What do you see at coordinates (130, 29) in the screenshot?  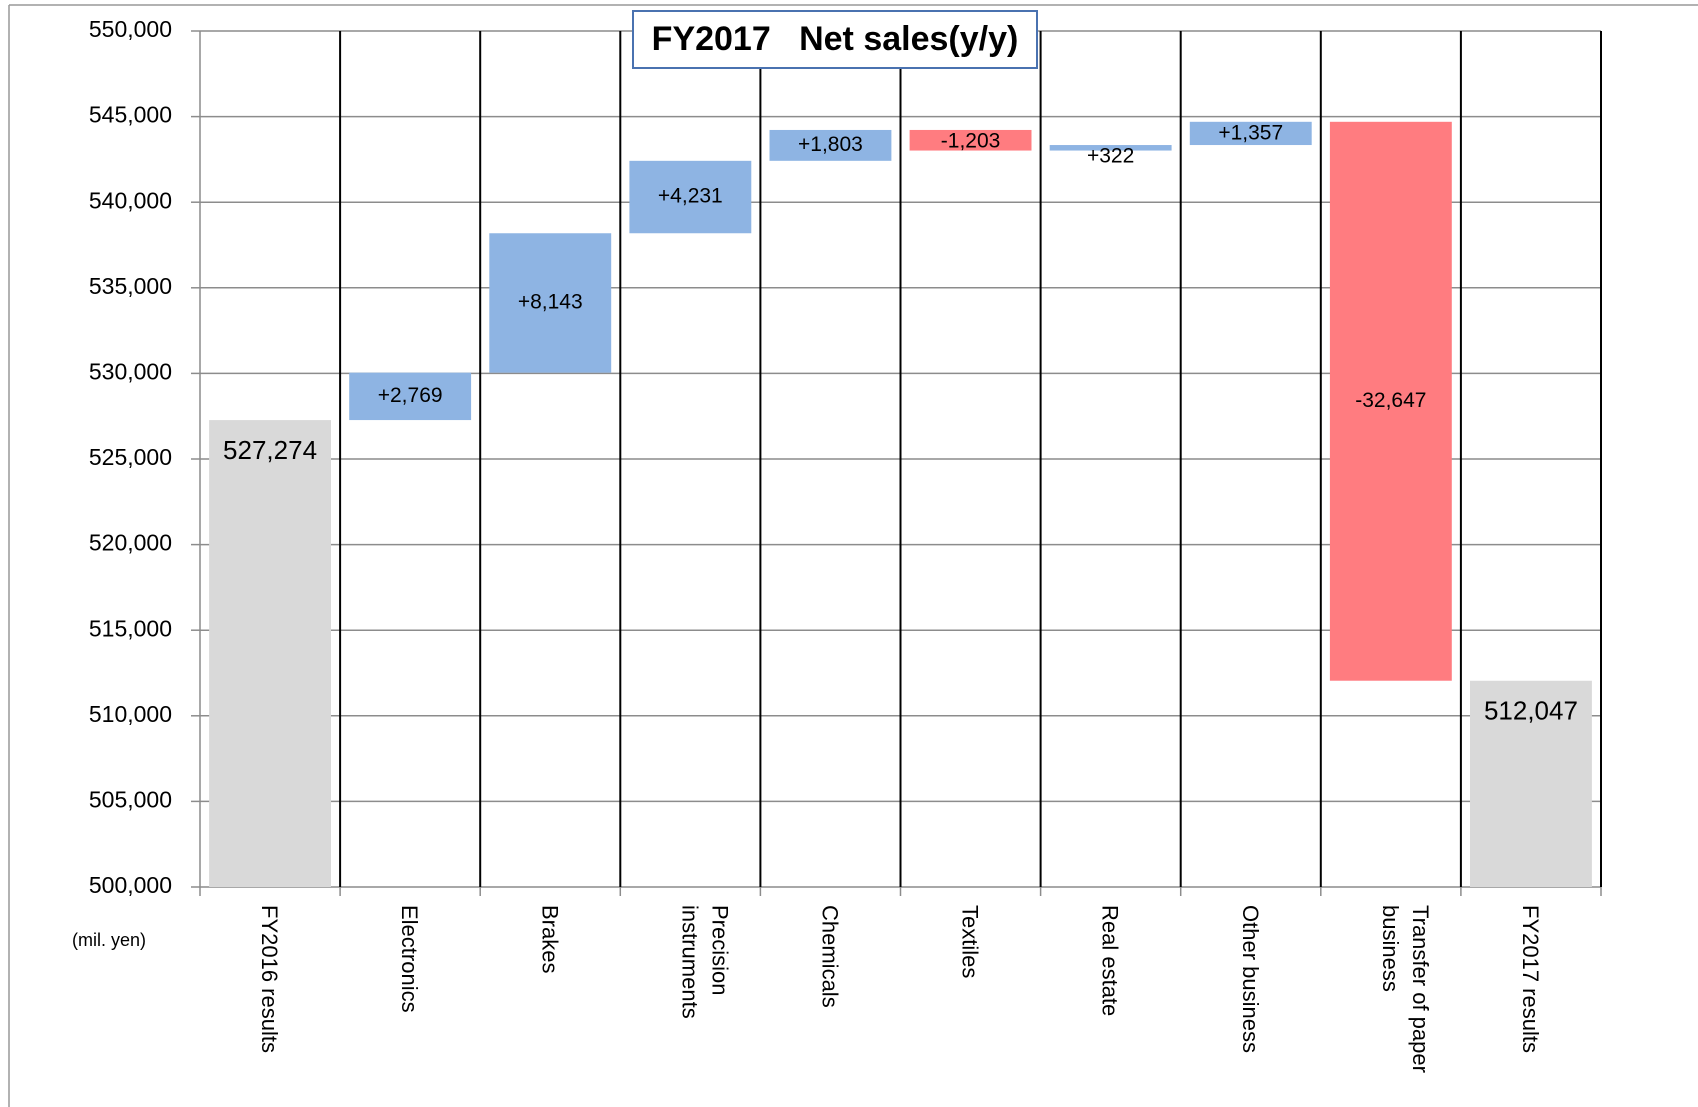 I see `y-tick-label: 550,000` at bounding box center [130, 29].